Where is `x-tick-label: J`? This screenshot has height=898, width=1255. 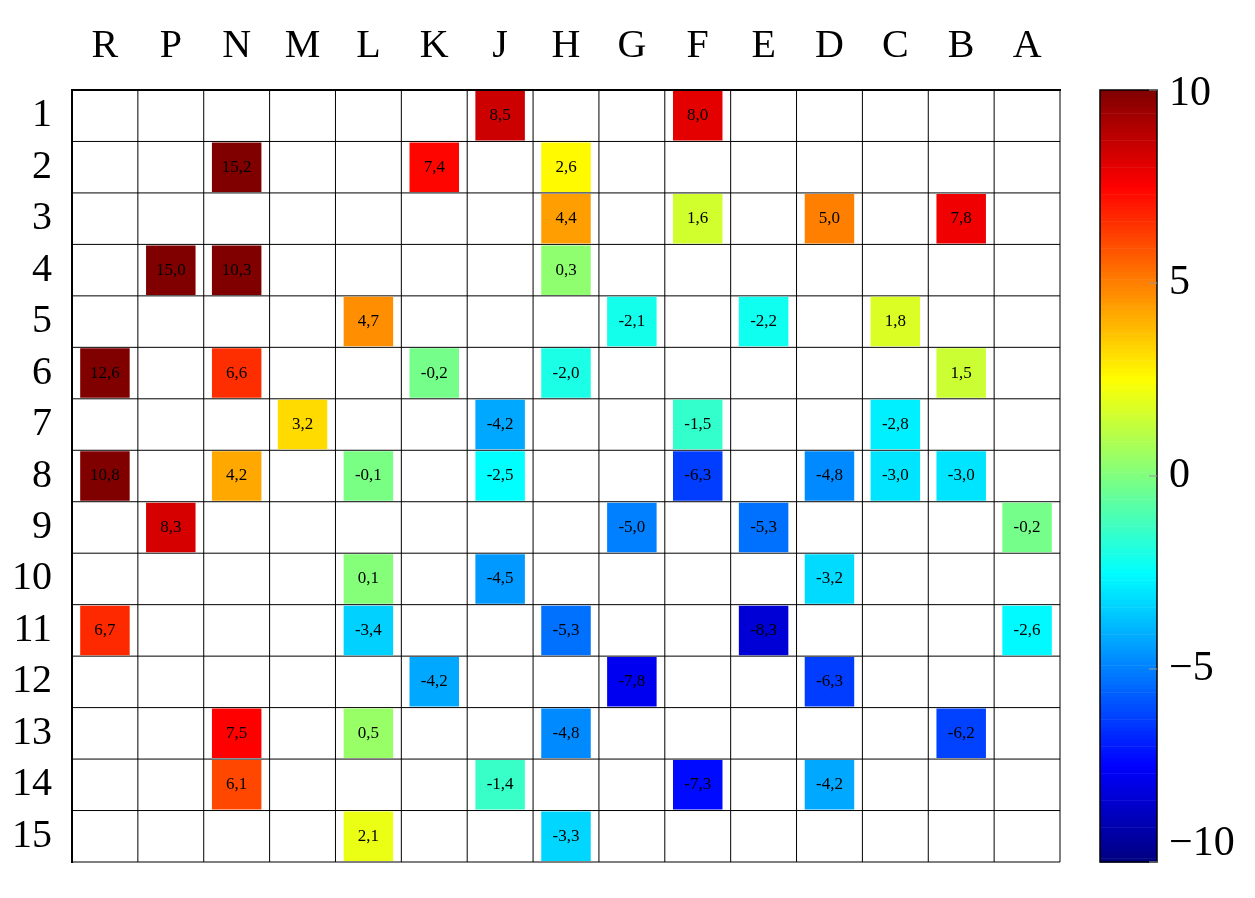 x-tick-label: J is located at coordinates (500, 43).